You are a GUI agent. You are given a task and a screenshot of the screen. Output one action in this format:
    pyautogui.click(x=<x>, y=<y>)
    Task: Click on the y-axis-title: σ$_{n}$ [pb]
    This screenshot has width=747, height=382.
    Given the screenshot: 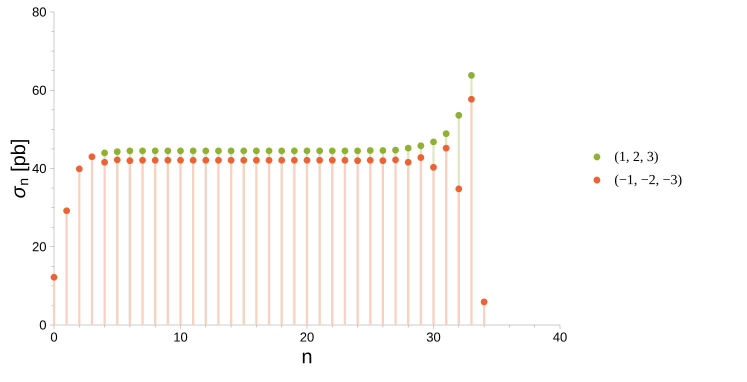 What is the action you would take?
    pyautogui.click(x=20, y=169)
    